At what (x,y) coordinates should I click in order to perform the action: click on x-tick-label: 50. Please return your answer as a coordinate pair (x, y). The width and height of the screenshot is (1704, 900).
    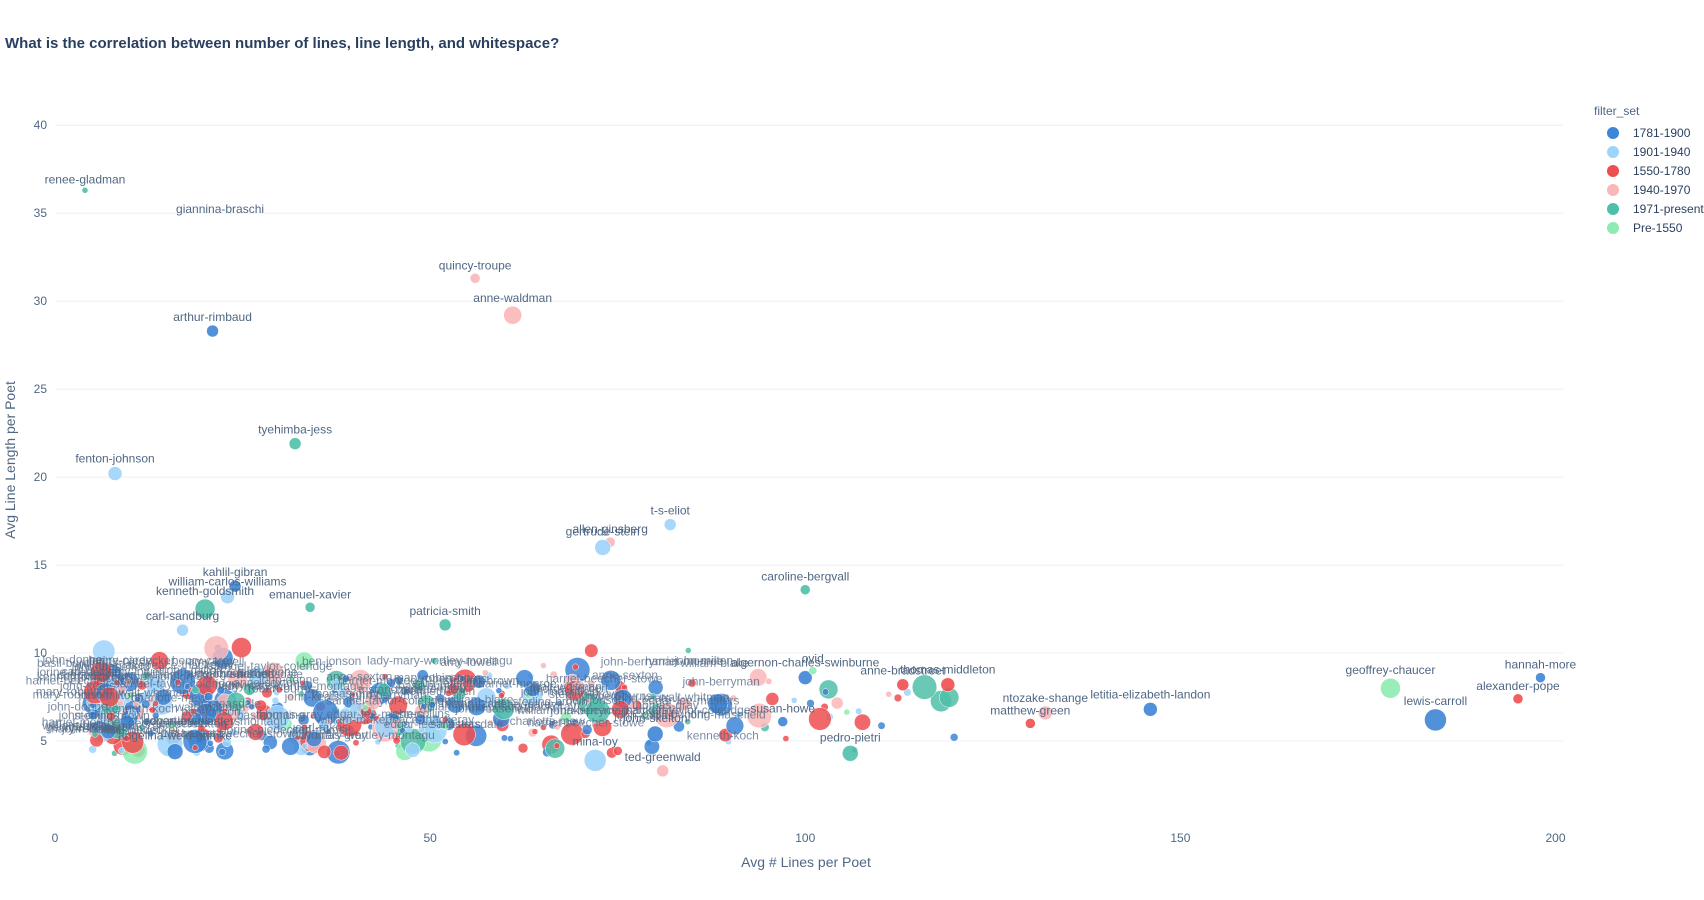
    Looking at the image, I should click on (430, 838).